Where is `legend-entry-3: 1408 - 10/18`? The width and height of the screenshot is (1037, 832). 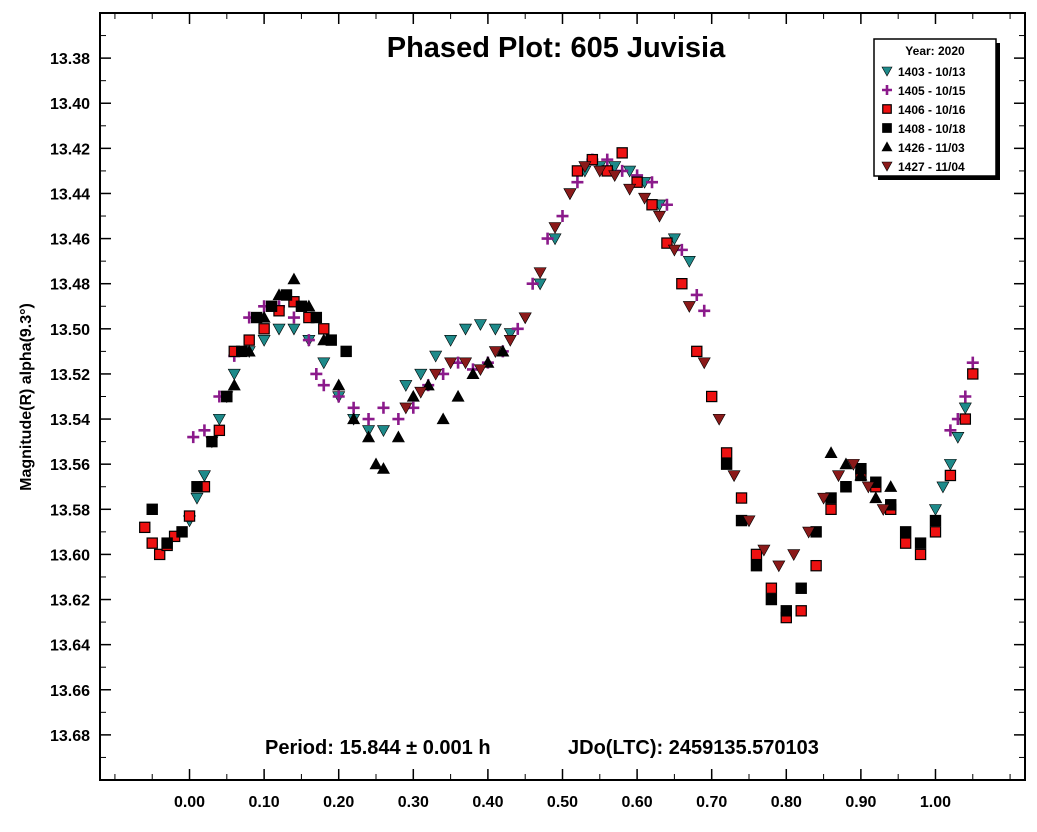
legend-entry-3: 1408 - 10/18 is located at coordinates (932, 129).